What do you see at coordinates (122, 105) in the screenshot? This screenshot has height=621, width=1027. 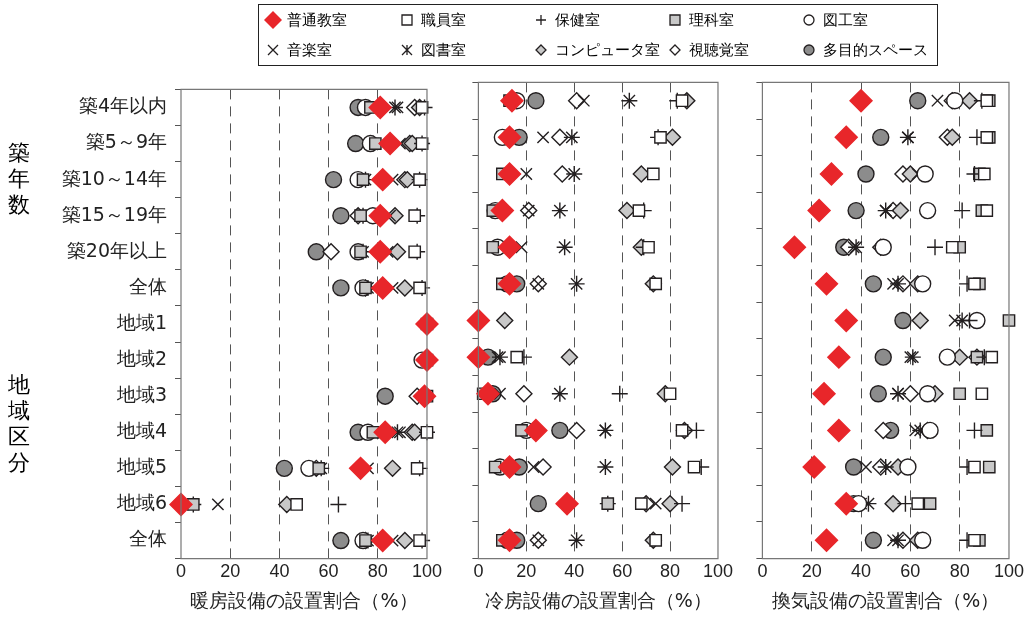 I see `y-tick-label: 築4年以内` at bounding box center [122, 105].